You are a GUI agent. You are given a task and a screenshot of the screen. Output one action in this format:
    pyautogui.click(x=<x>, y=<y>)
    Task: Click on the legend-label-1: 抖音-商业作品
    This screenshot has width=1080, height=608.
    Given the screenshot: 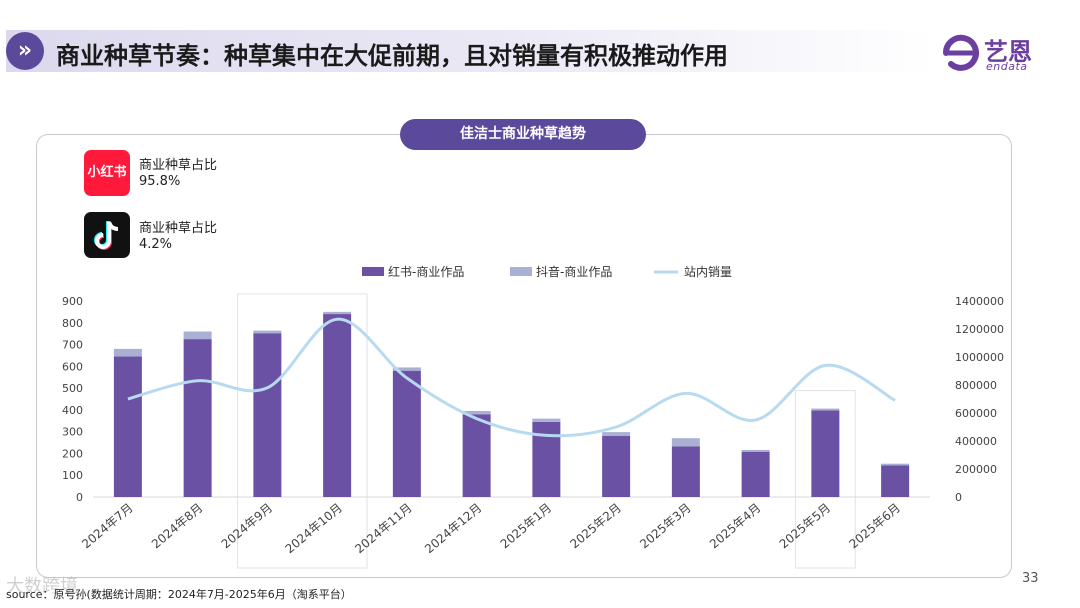 What is the action you would take?
    pyautogui.click(x=574, y=271)
    